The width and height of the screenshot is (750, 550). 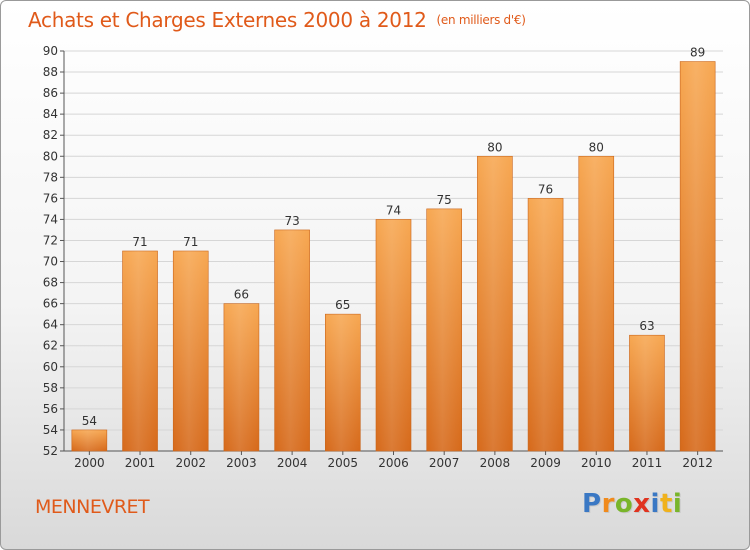 I want to click on logo-letter: P, so click(x=592, y=504).